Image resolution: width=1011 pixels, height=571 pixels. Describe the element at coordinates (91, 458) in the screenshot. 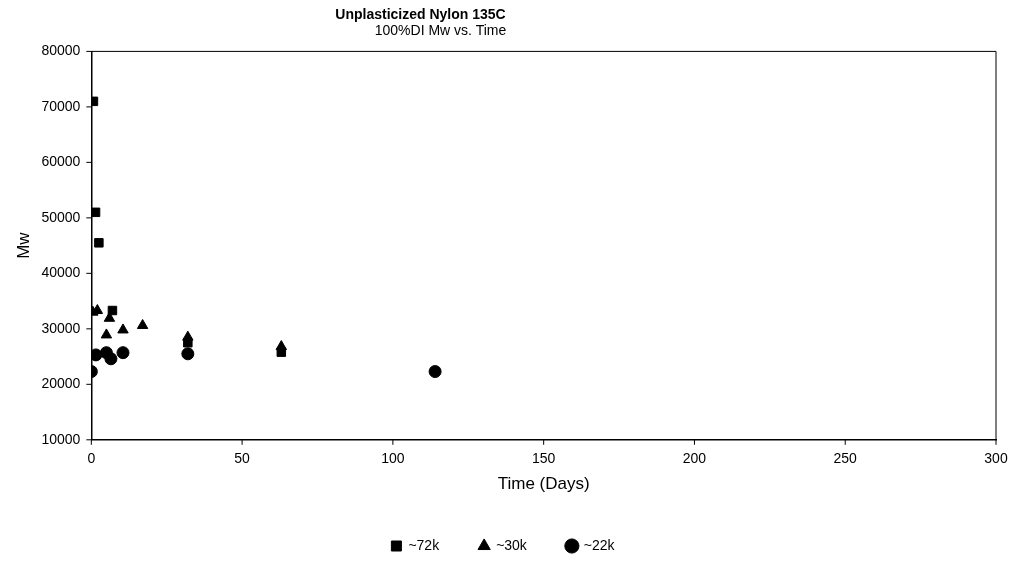

I see `x-tick-label: 0` at that location.